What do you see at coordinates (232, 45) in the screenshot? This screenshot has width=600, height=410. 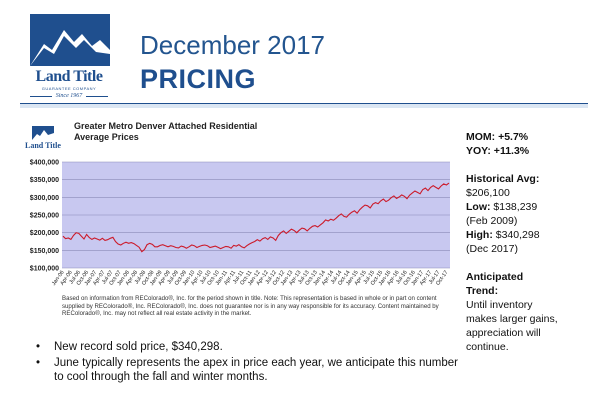 I see `page-title: December 2017` at bounding box center [232, 45].